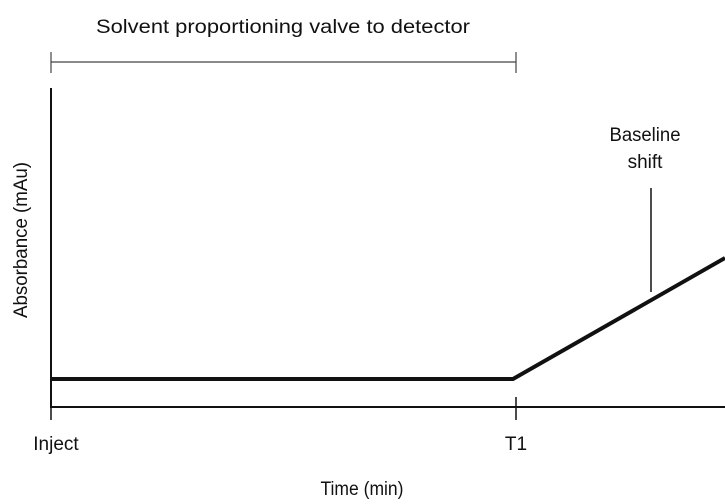 The height and width of the screenshot is (504, 725). Describe the element at coordinates (362, 489) in the screenshot. I see `x-axis-label: Time (min)` at that location.